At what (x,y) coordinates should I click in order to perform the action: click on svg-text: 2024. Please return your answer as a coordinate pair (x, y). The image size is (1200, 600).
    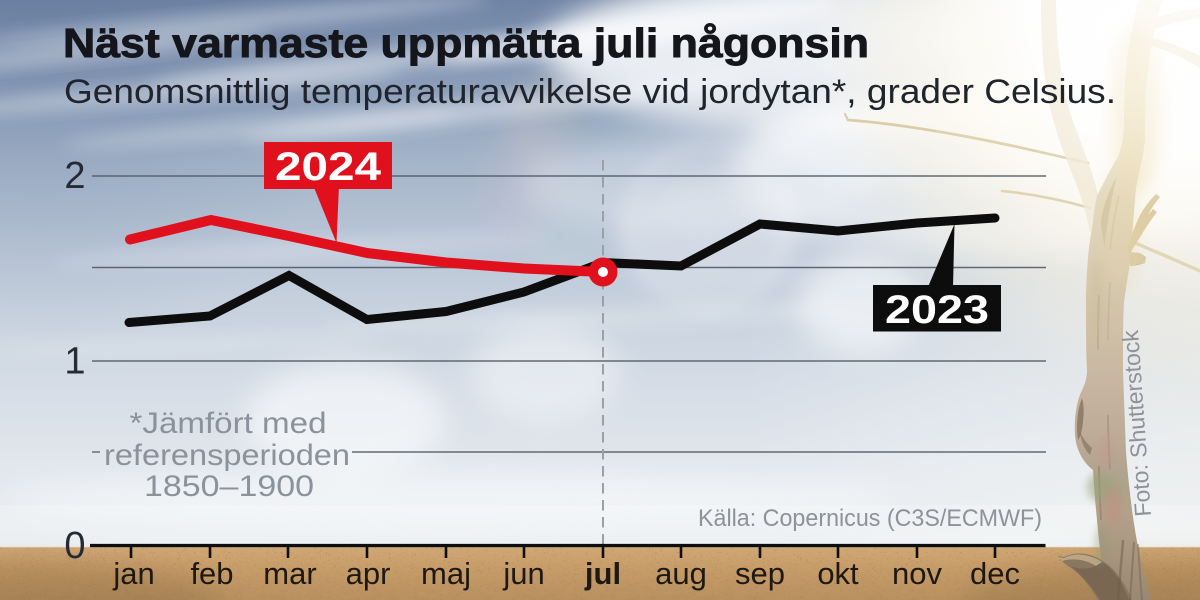
    Looking at the image, I should click on (328, 167).